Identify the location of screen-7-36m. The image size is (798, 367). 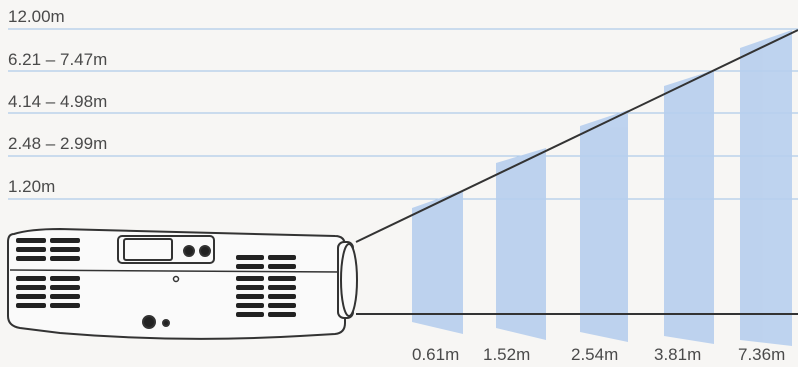
(766, 188).